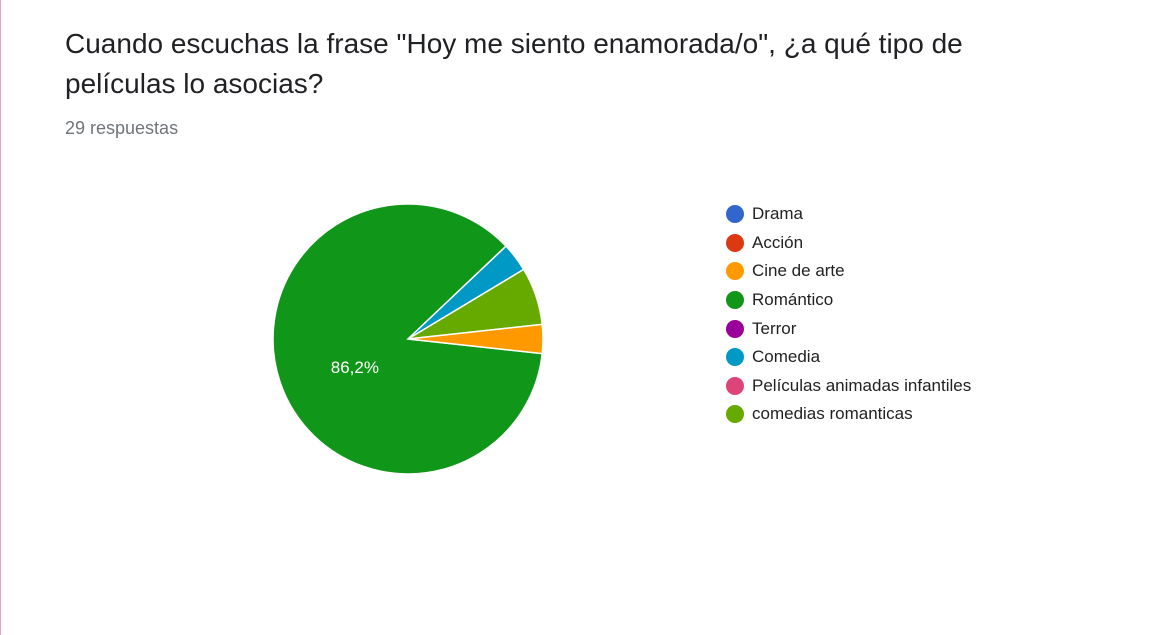  I want to click on legend-label: comedias romanticas, so click(832, 414).